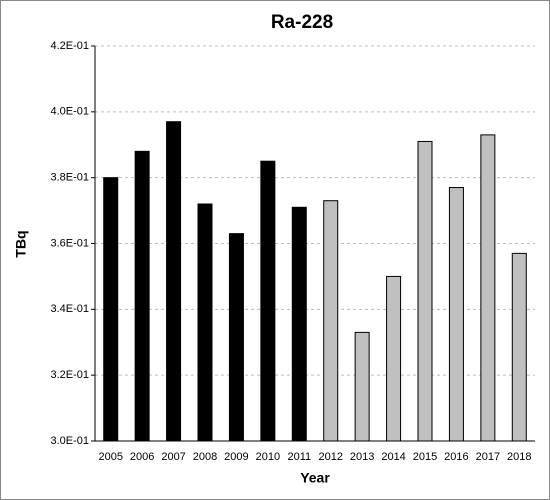 The height and width of the screenshot is (500, 550). Describe the element at coordinates (236, 457) in the screenshot. I see `x-tick-label: 2009` at that location.